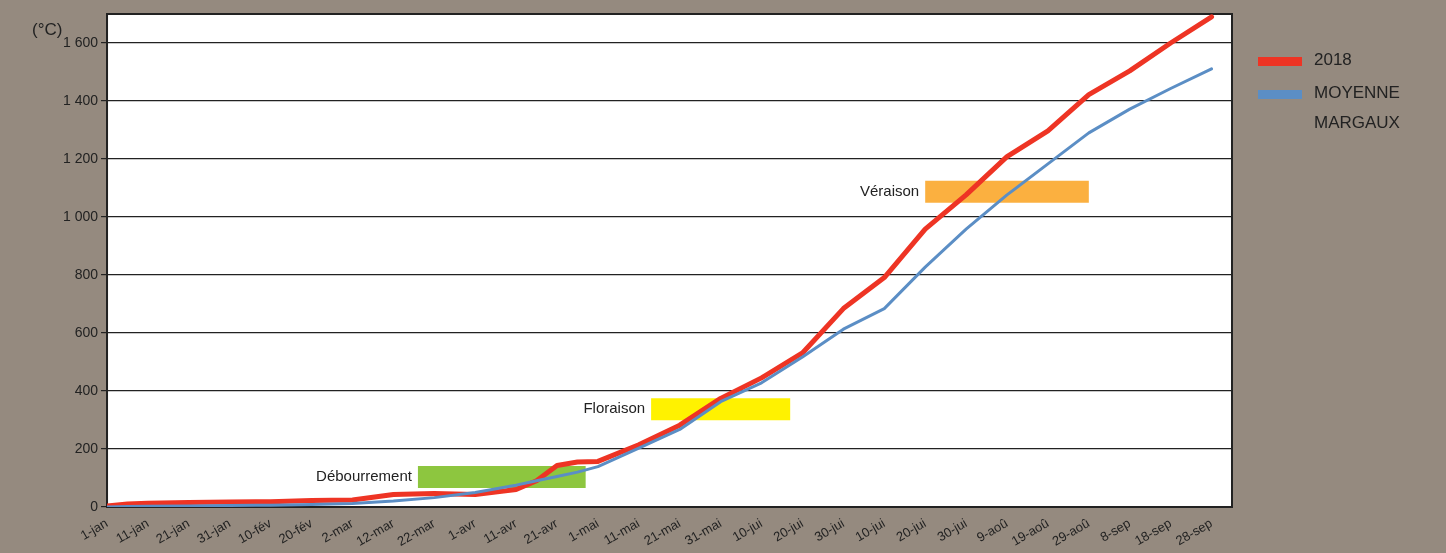  I want to click on y-tick-label: 1 400, so click(80, 99).